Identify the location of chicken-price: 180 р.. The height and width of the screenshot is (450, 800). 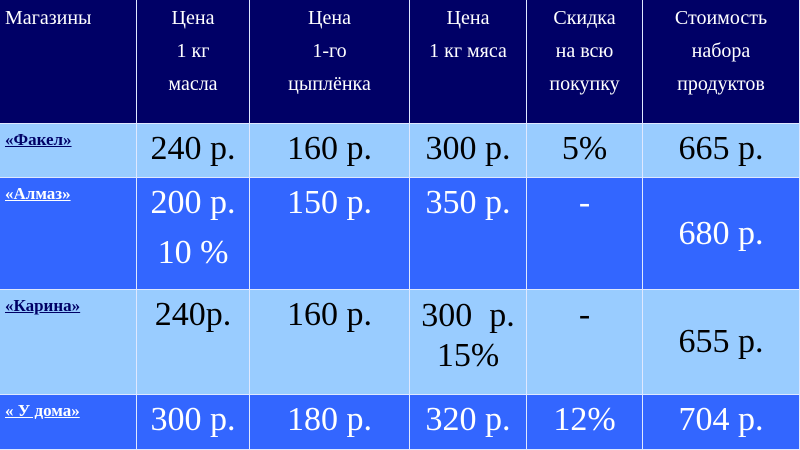
(329, 419).